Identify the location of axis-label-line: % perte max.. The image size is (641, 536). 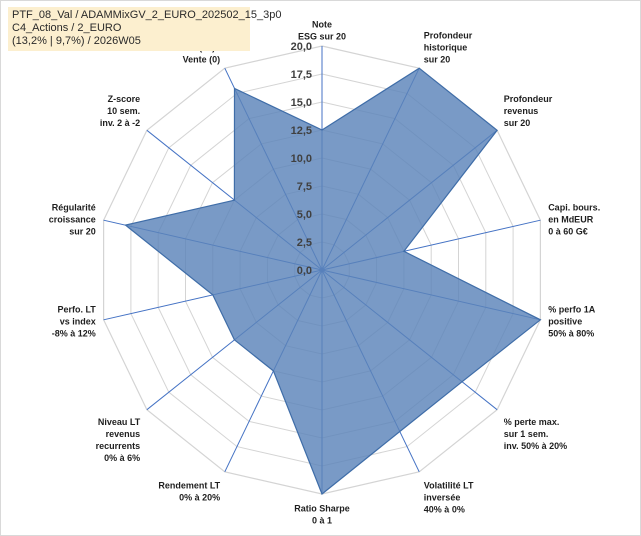
(532, 422).